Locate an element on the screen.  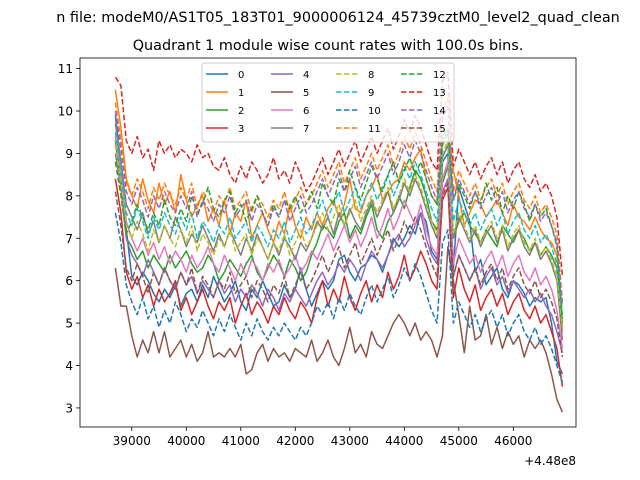
x-tick-label: 46000 is located at coordinates (513, 441).